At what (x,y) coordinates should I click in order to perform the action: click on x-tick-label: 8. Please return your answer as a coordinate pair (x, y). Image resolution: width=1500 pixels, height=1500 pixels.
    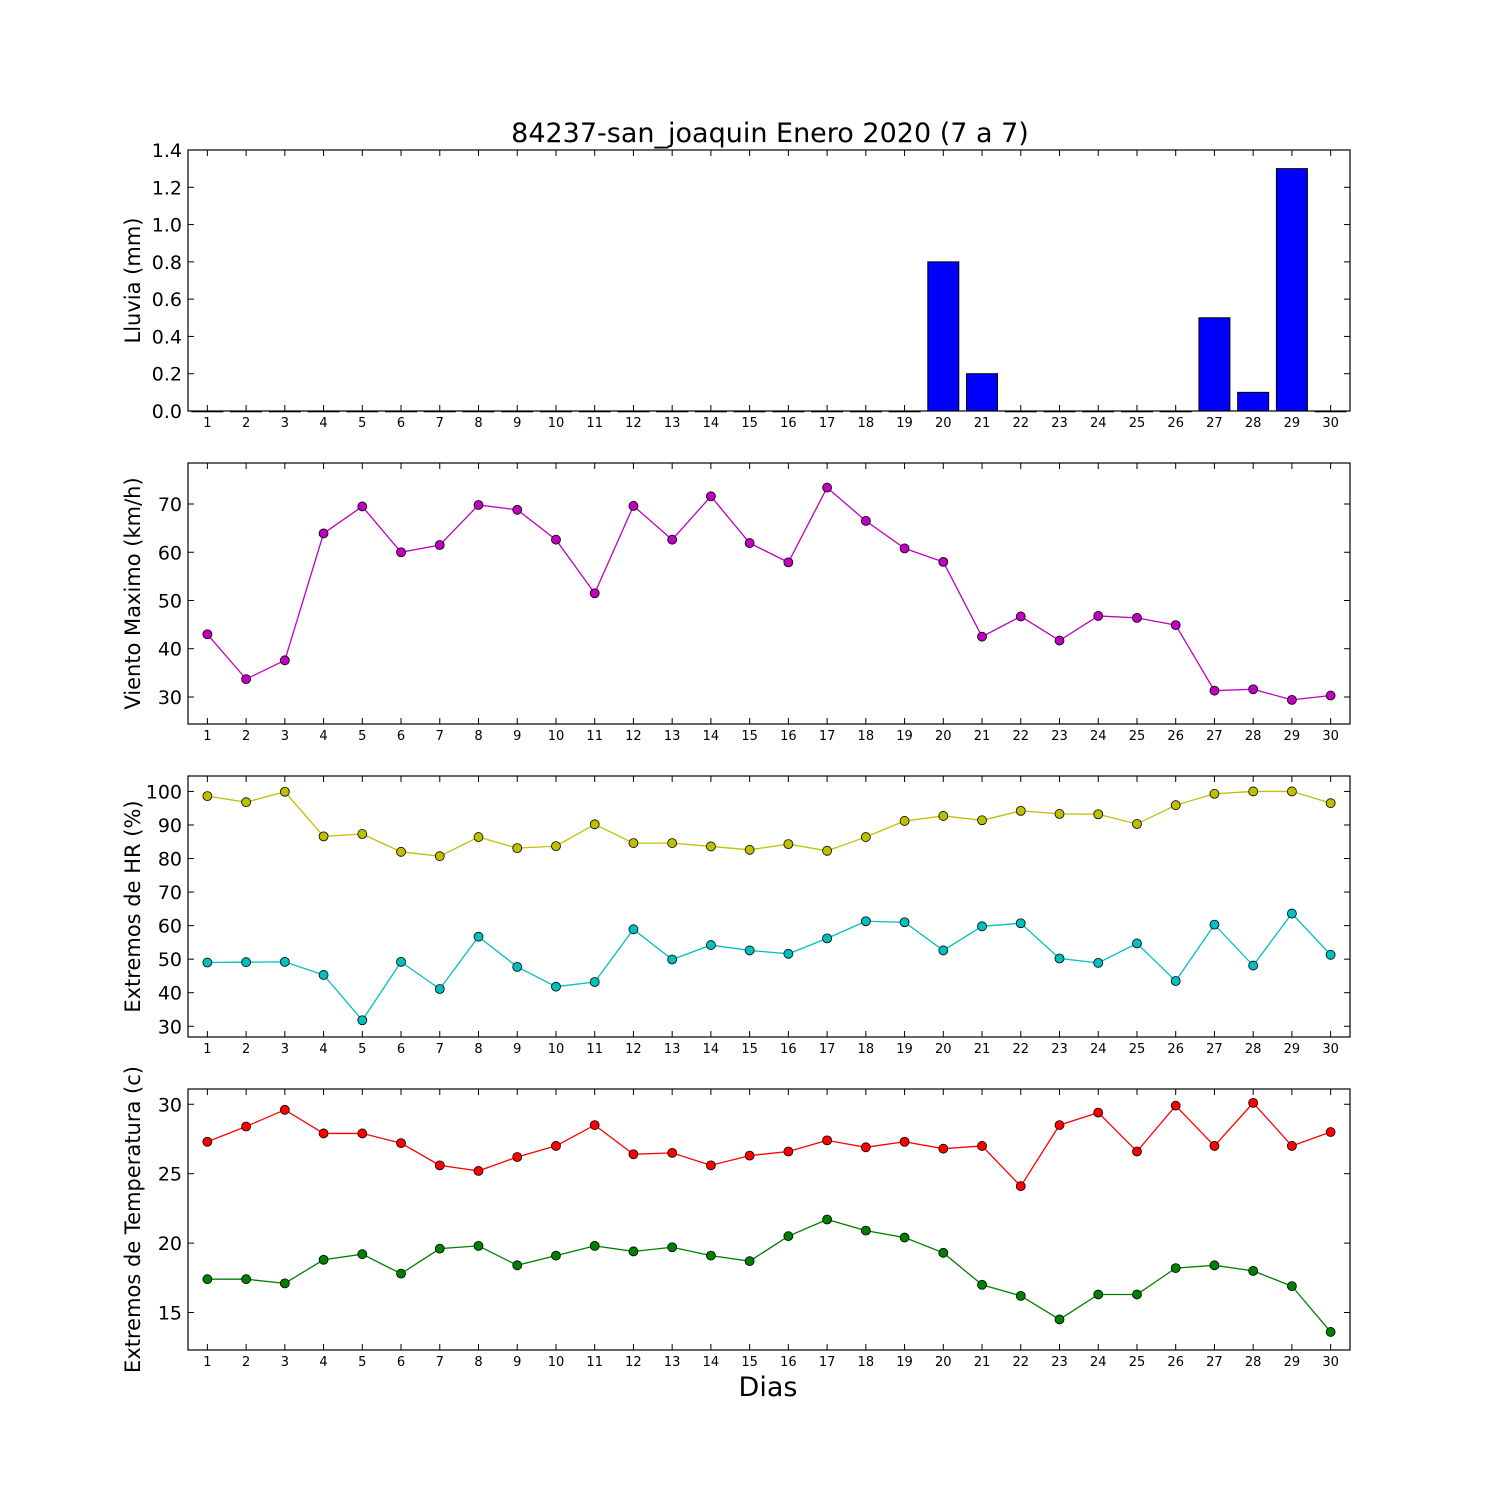
    Looking at the image, I should click on (478, 423).